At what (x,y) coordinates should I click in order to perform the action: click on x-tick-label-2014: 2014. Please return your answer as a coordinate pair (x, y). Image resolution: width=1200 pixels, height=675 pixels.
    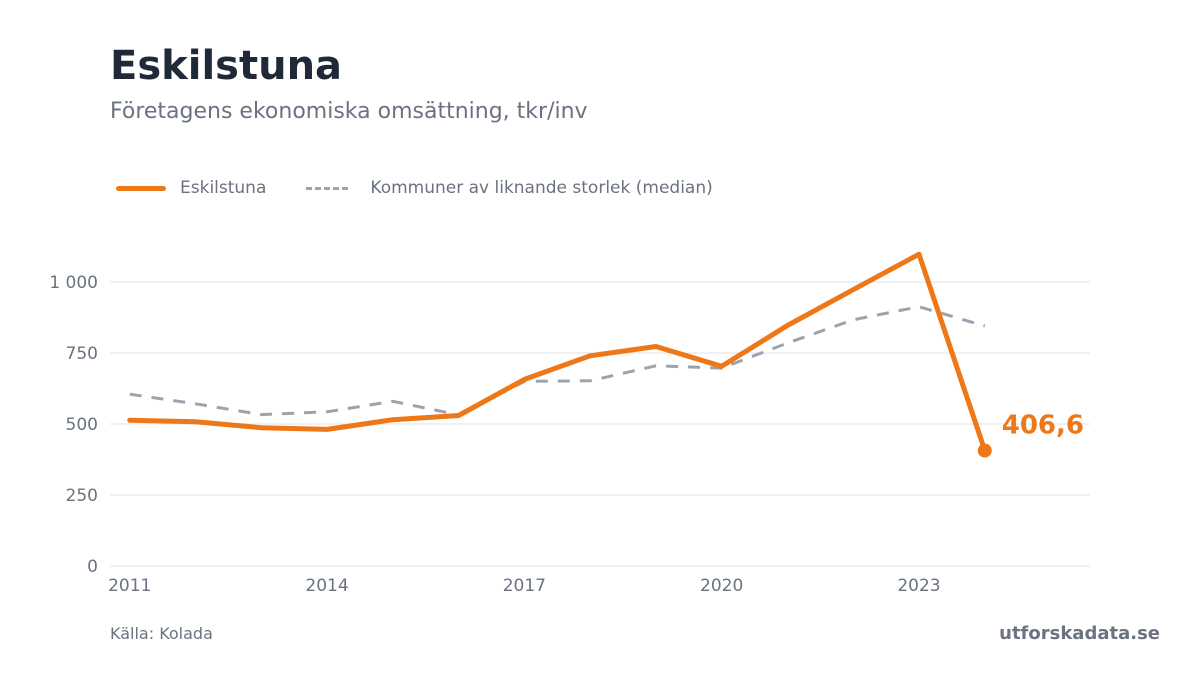
    Looking at the image, I should click on (326, 586).